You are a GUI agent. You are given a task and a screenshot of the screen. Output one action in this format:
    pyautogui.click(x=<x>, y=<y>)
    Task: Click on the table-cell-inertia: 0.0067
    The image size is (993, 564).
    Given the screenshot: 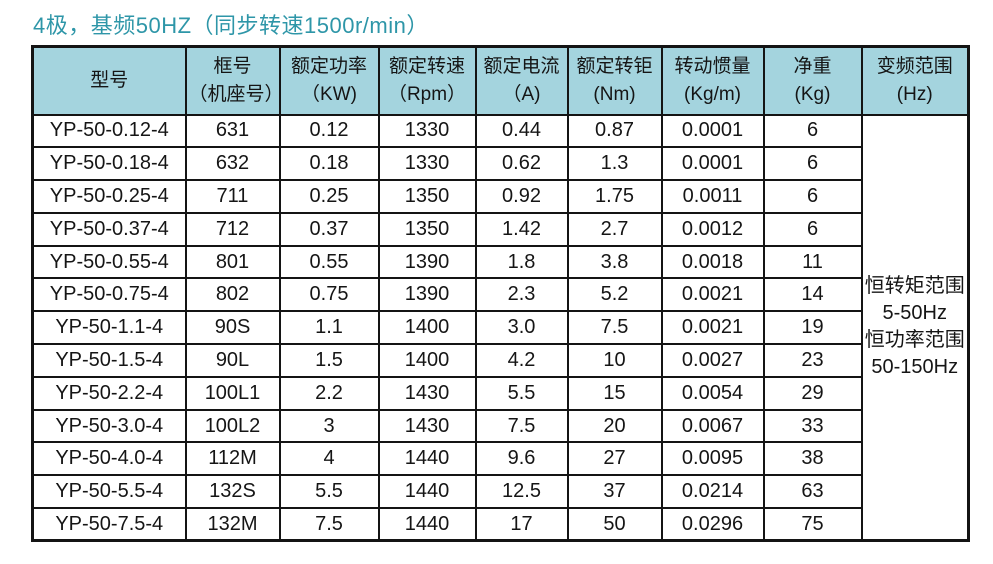 What is the action you would take?
    pyautogui.click(x=712, y=426)
    